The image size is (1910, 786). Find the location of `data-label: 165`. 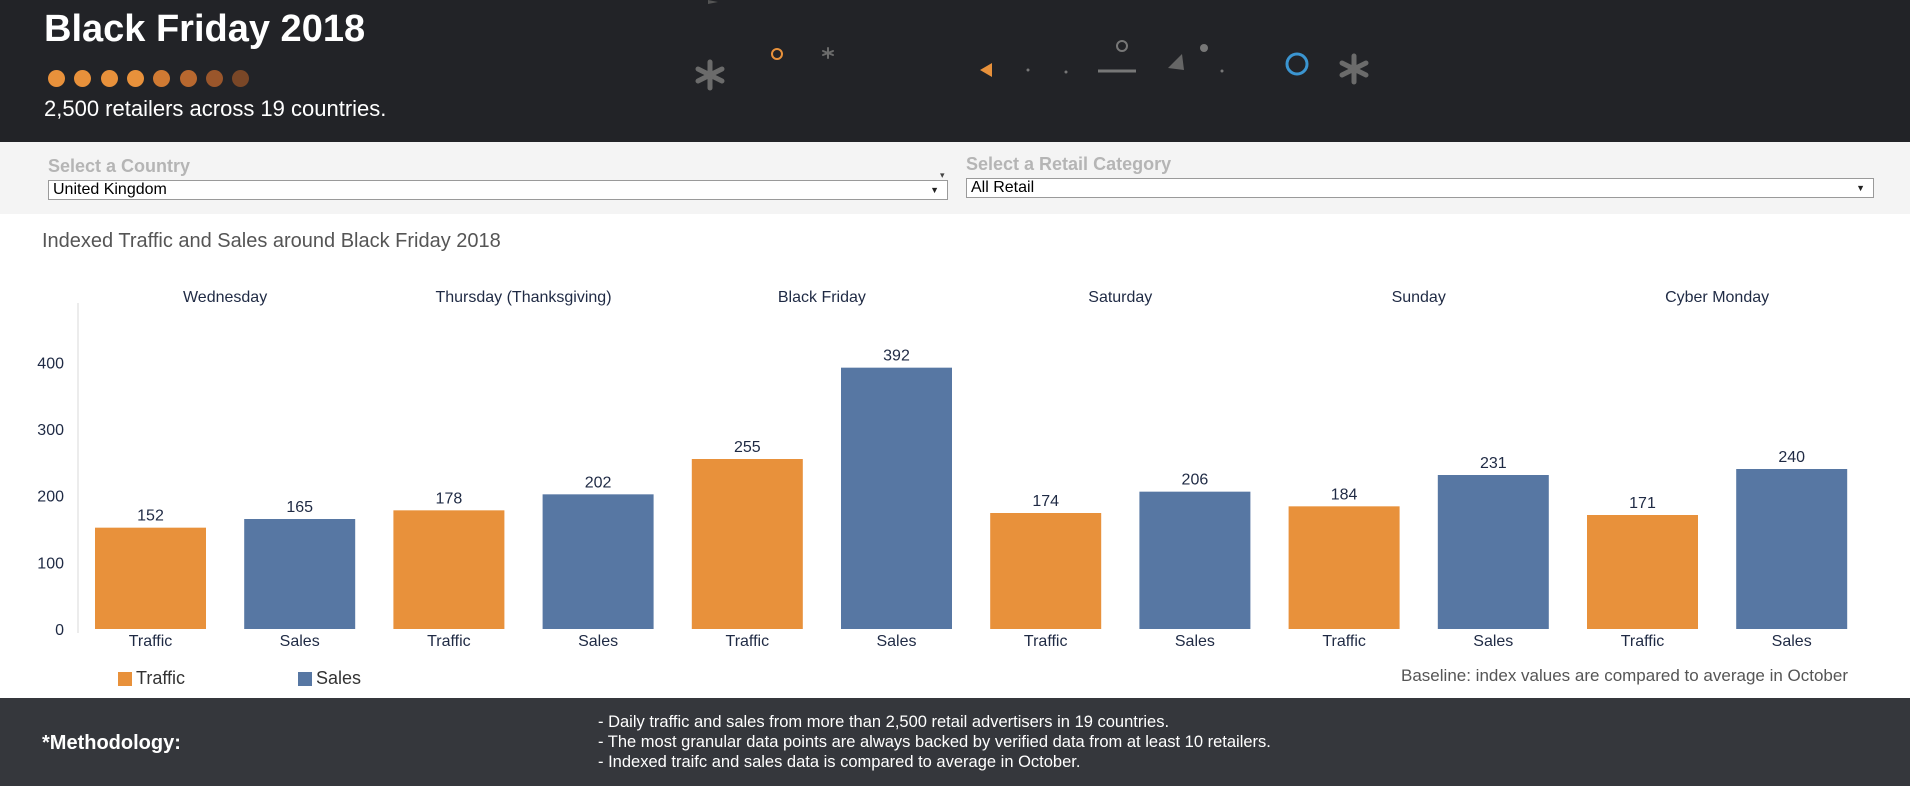

data-label: 165 is located at coordinates (299, 507).